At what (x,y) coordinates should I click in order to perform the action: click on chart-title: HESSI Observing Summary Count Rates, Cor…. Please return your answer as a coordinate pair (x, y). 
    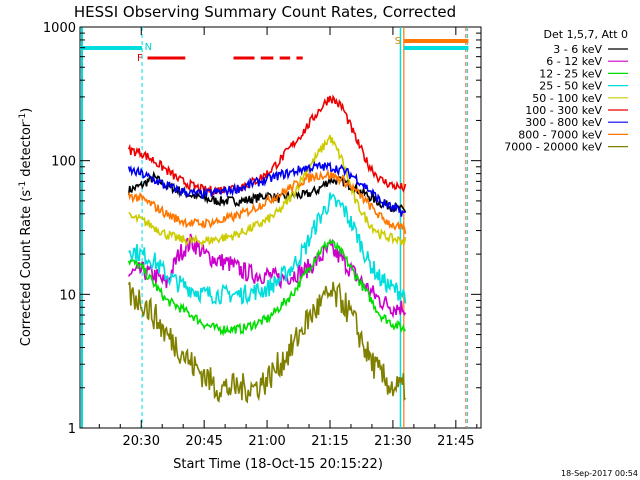
    Looking at the image, I should click on (265, 12).